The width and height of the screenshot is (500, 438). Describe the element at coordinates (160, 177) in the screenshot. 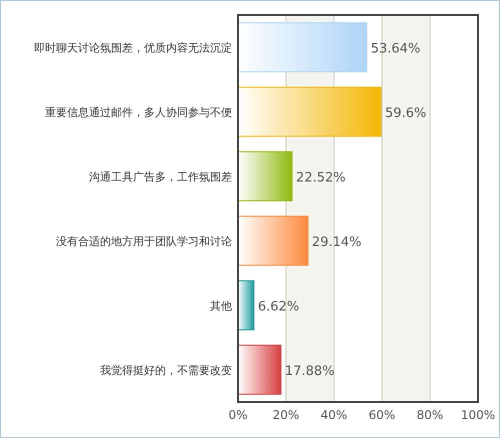

I see `y-tick-label: 沟通工具广告多，工作氛围差` at that location.